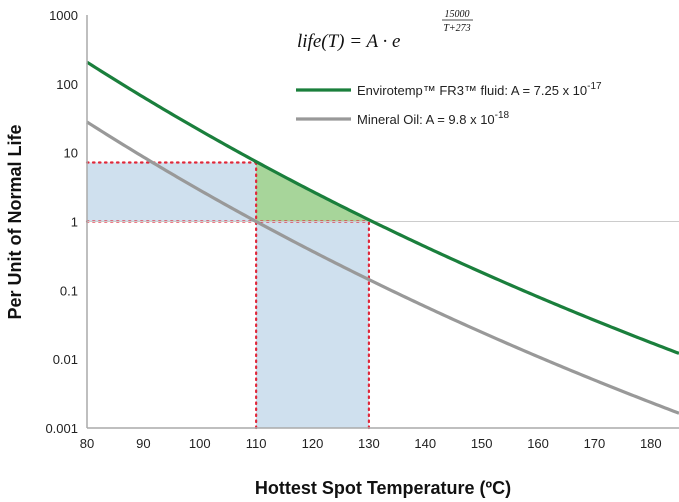 This screenshot has width=679, height=502. I want to click on y-tick-label: 0.01, so click(65, 359).